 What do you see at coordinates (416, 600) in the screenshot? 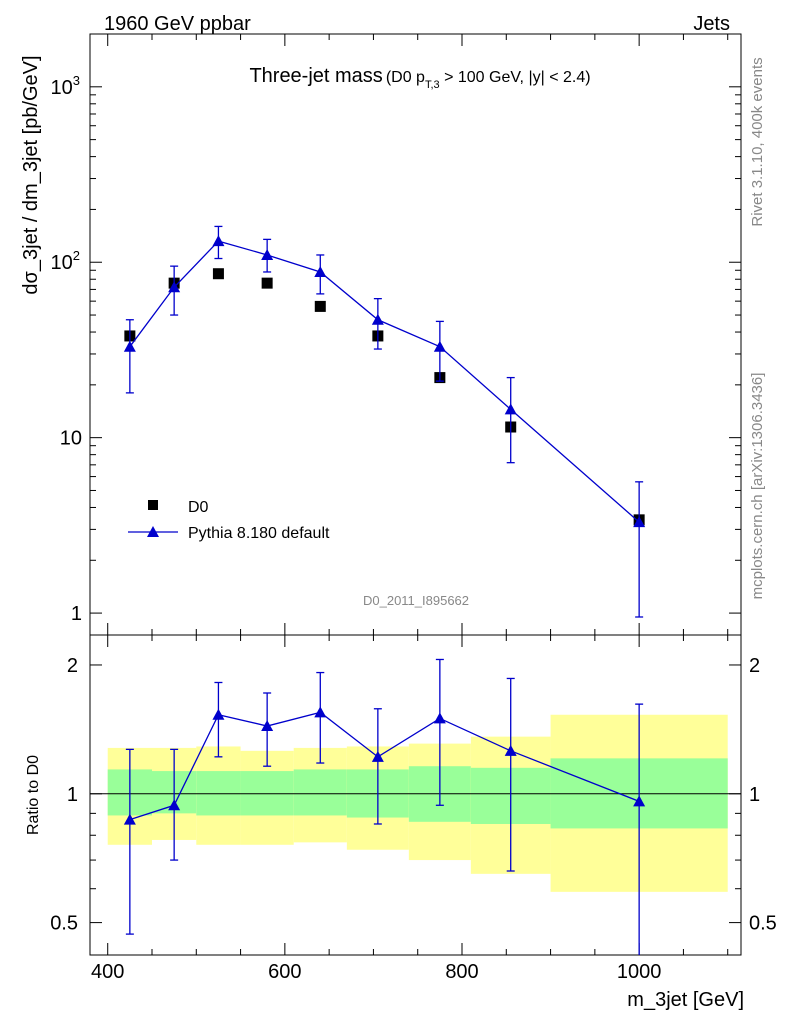
I see `analysis-tag: D0_2011_I895662` at bounding box center [416, 600].